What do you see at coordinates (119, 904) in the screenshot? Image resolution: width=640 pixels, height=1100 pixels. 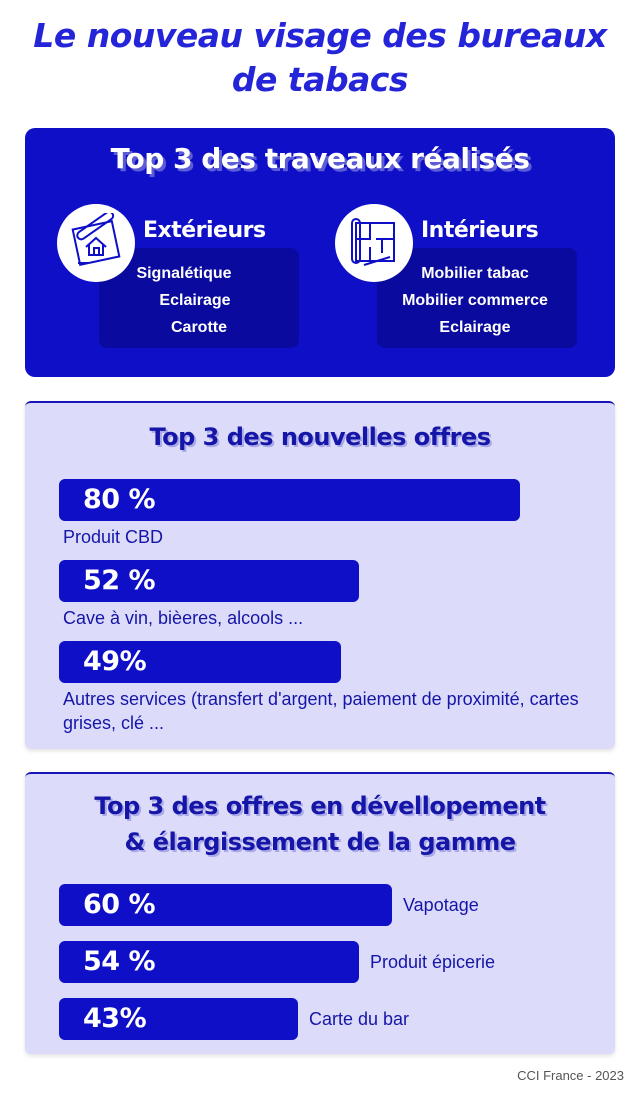 I see `bar-value-label: 60 %` at bounding box center [119, 904].